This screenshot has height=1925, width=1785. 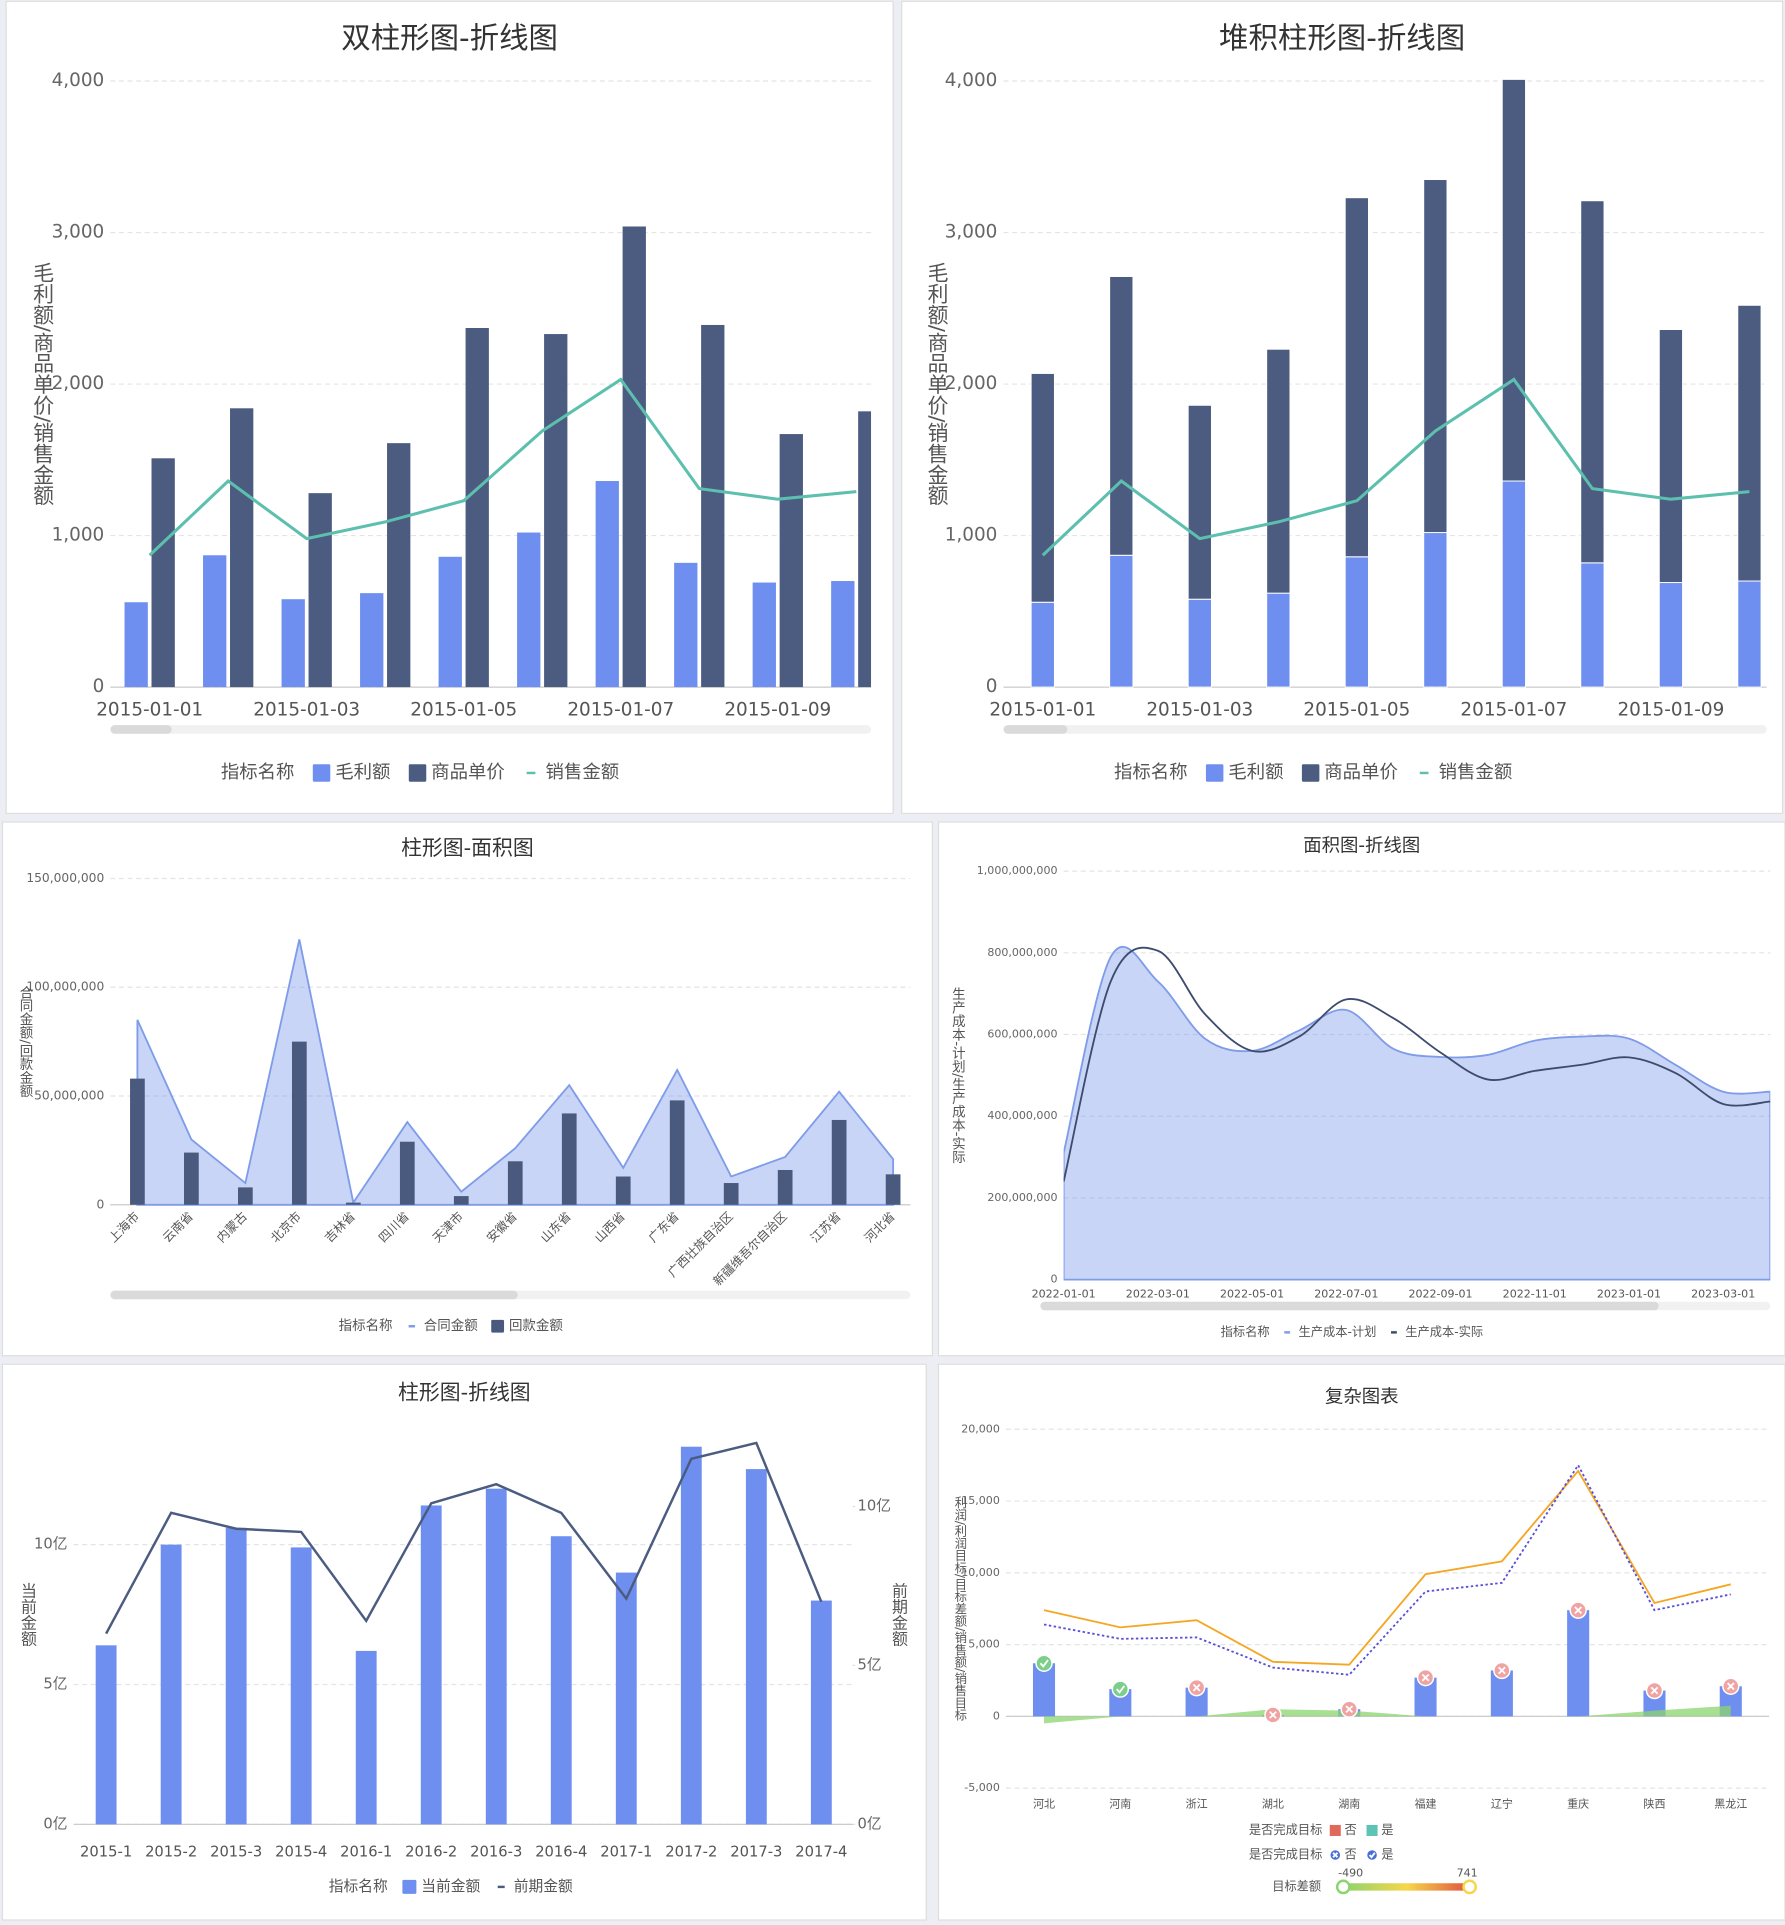 I want to click on x-tick-label: 2015-01-03, so click(x=306, y=709).